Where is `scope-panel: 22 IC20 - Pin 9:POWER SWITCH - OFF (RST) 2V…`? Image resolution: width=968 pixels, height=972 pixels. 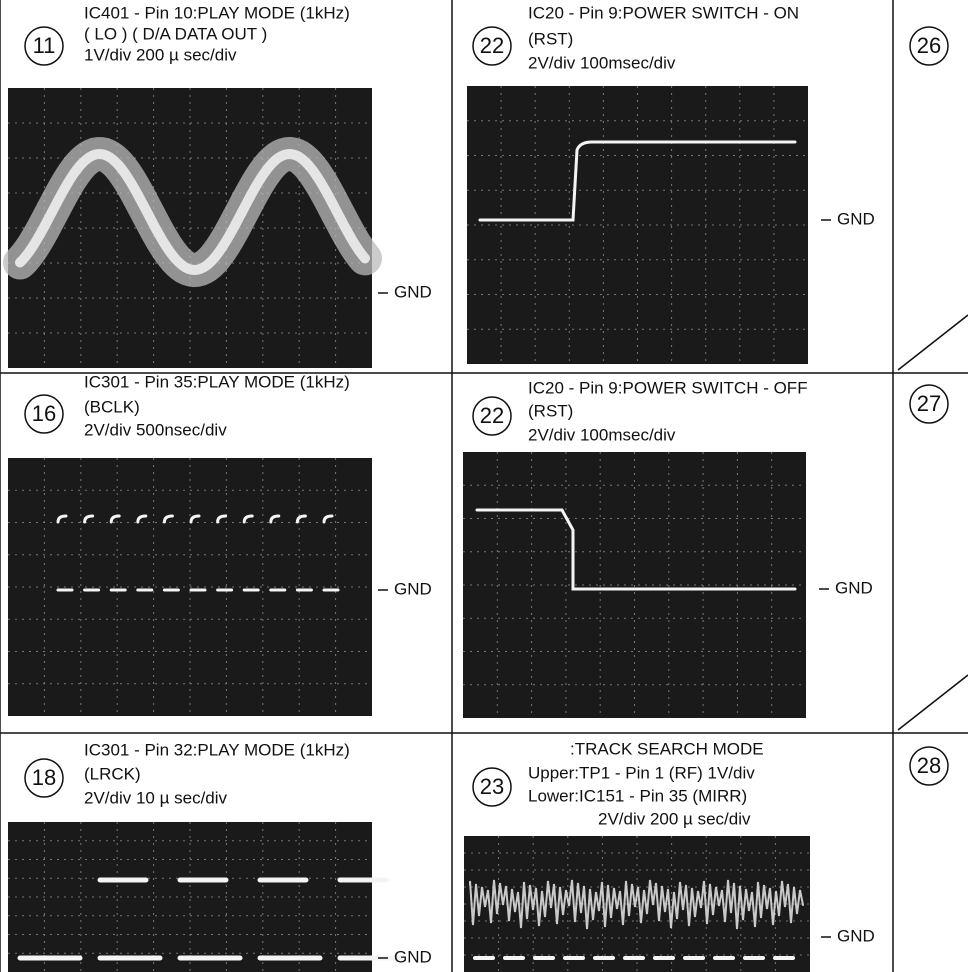
scope-panel: 22 IC20 - Pin 9:POWER SWITCH - OFF (RST) 2V… is located at coordinates (668, 548).